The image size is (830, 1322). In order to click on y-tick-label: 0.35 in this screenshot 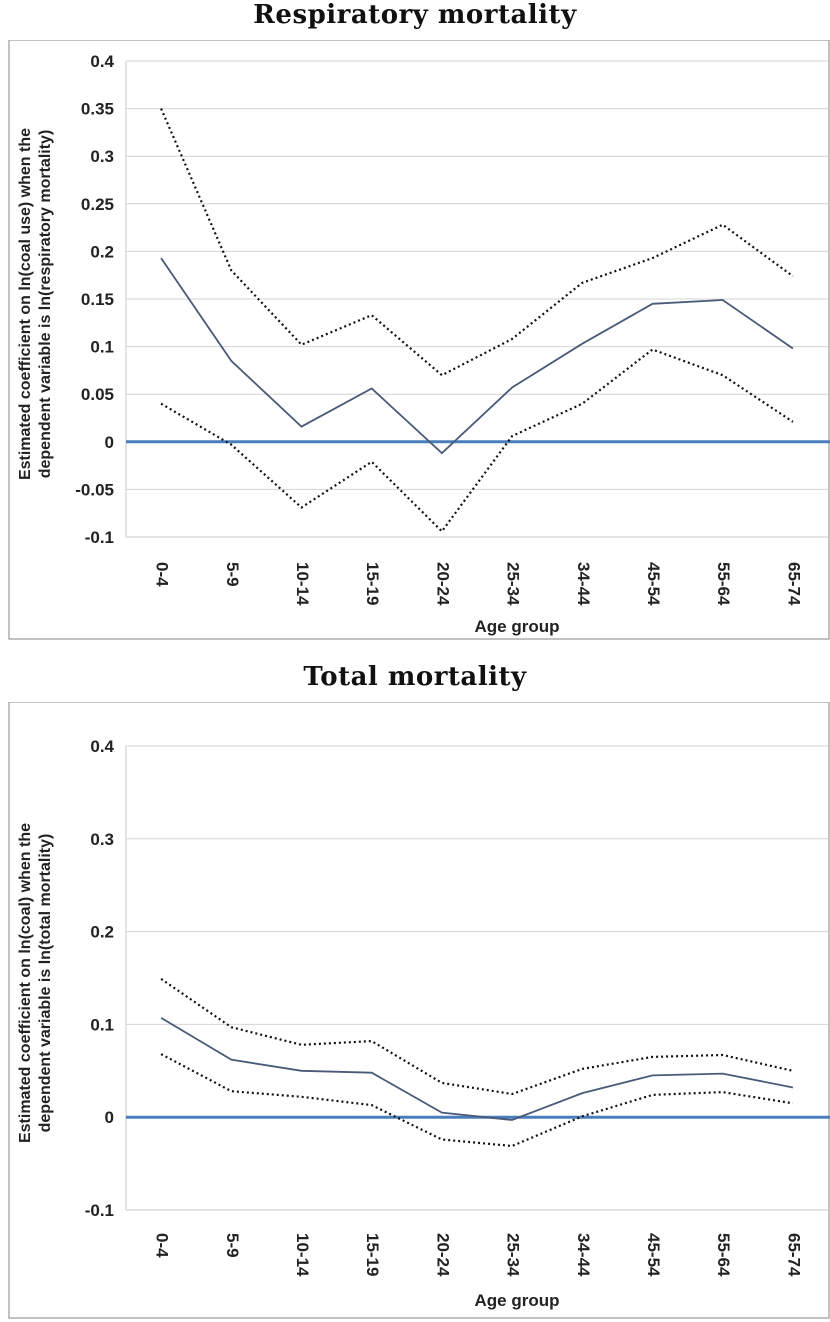, I will do `click(97, 109)`.